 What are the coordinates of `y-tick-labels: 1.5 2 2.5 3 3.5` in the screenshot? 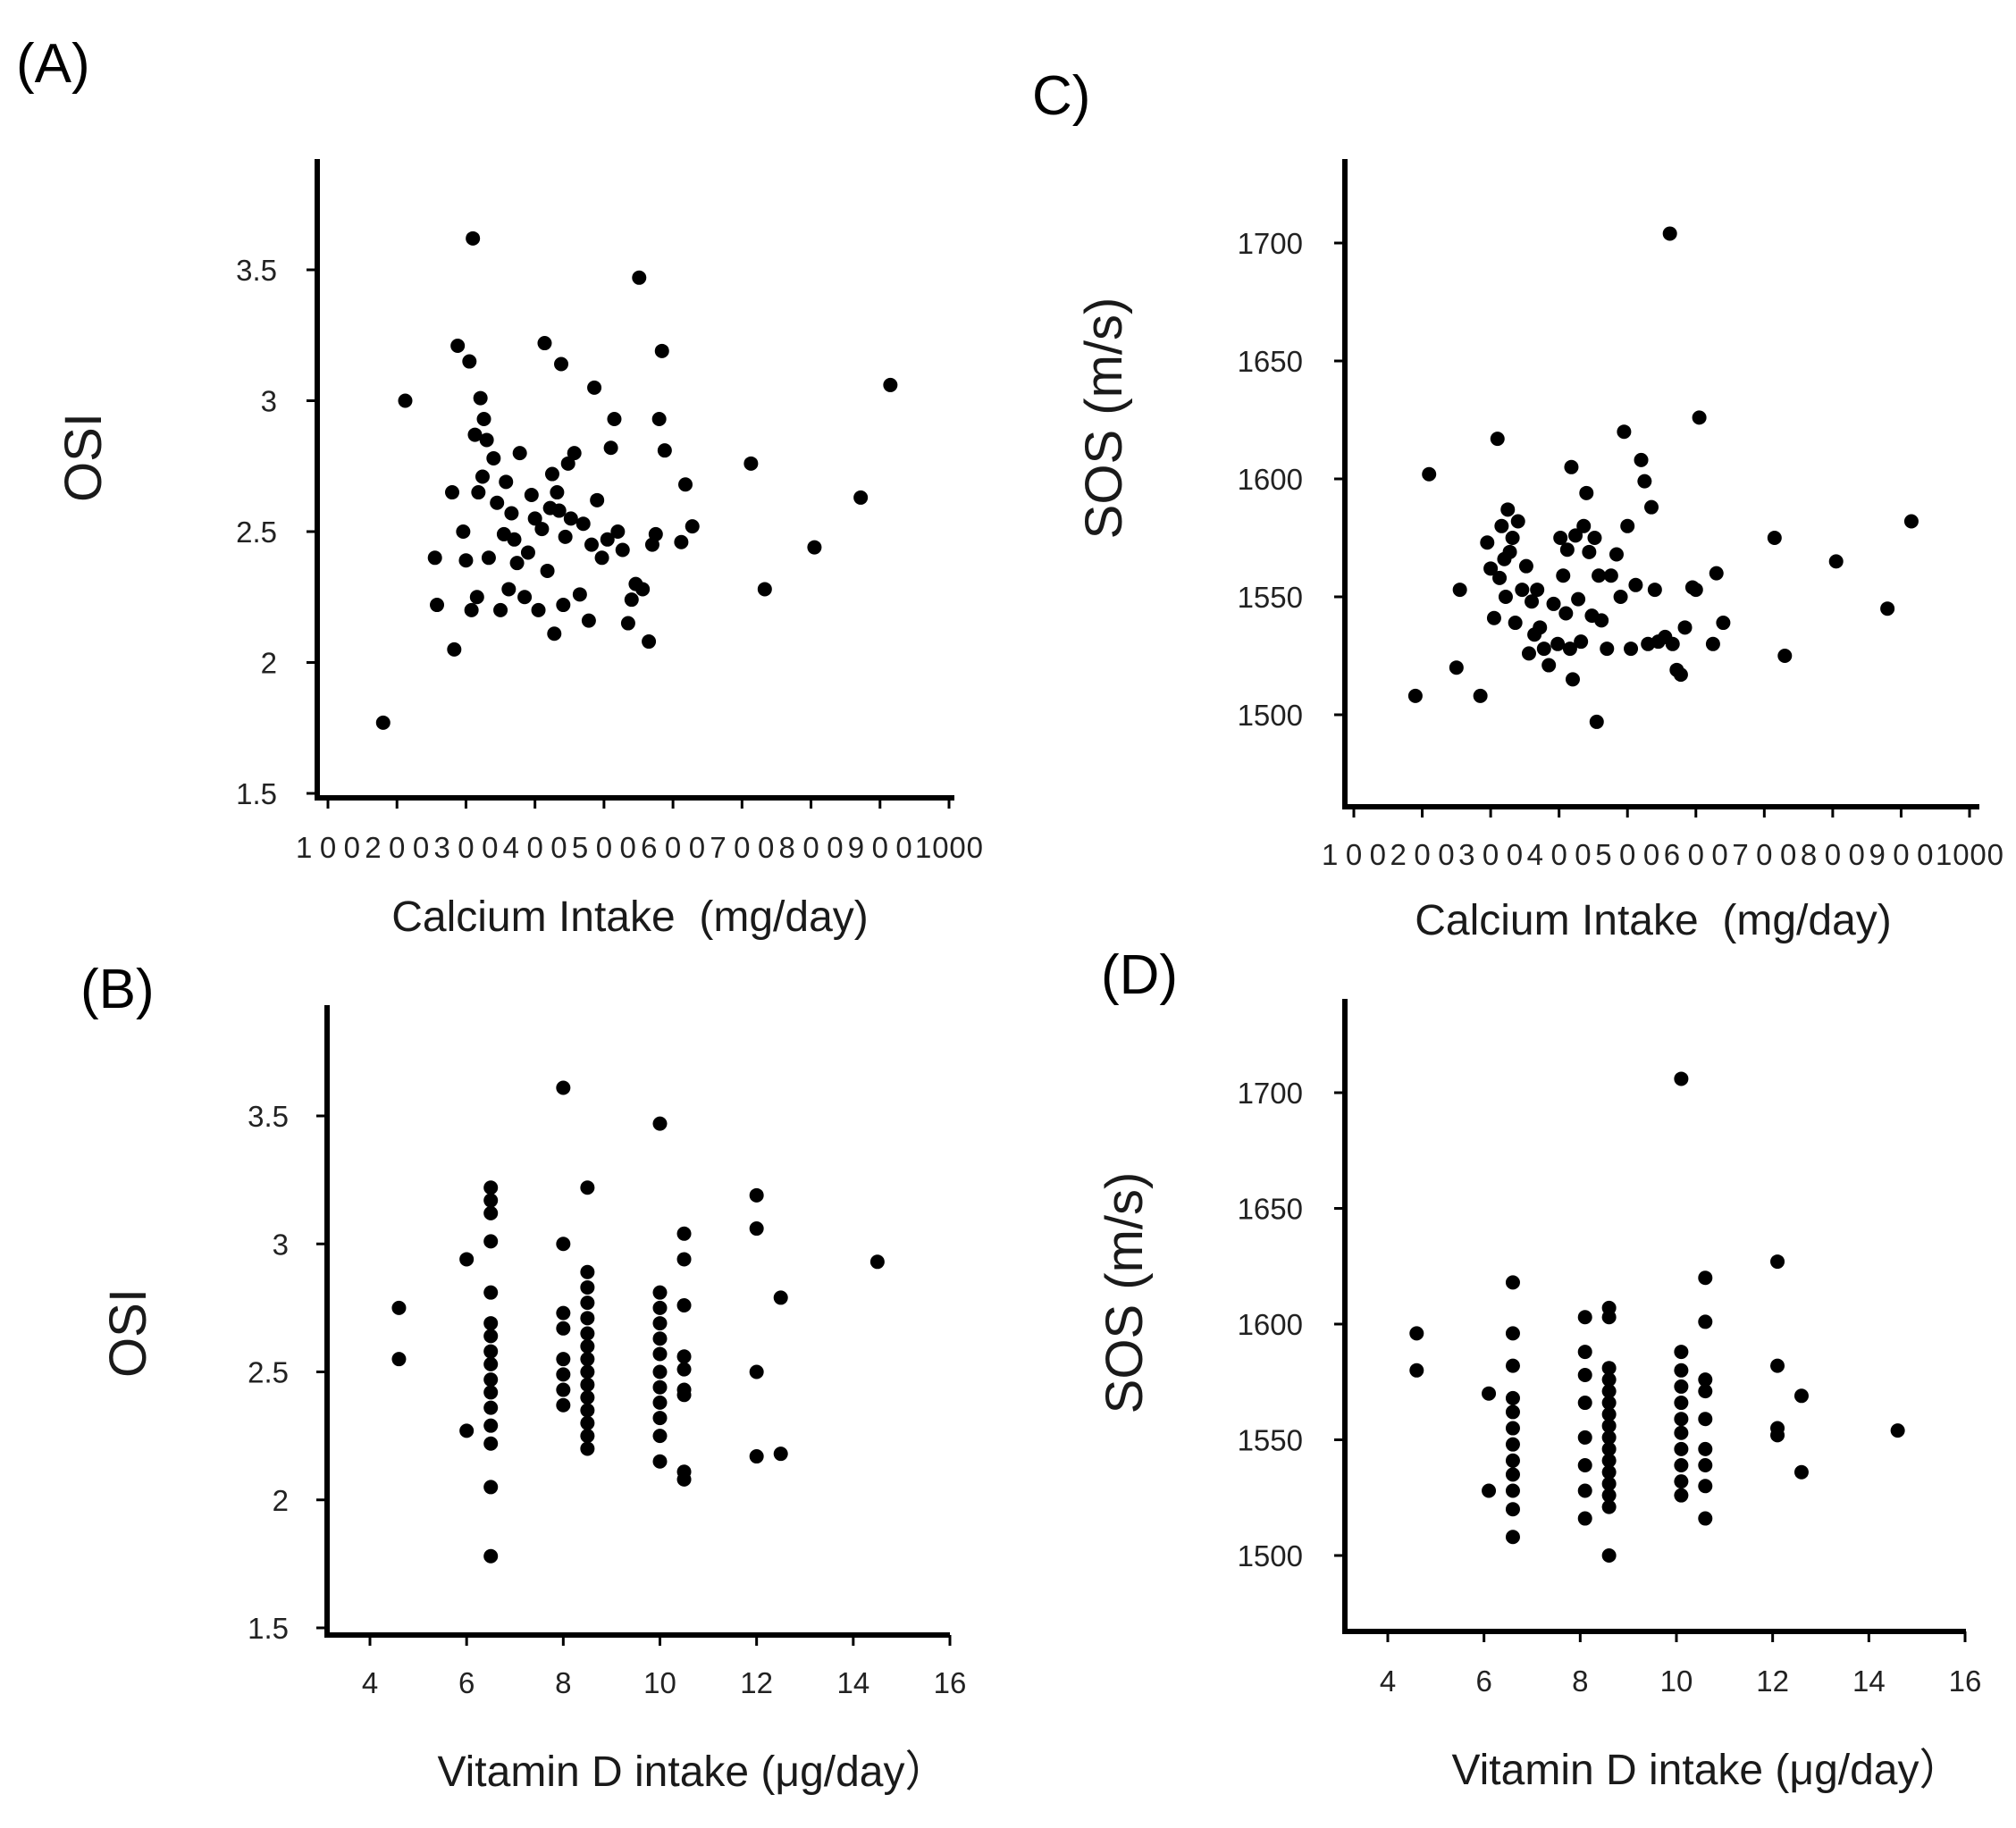 It's located at (287, 1372).